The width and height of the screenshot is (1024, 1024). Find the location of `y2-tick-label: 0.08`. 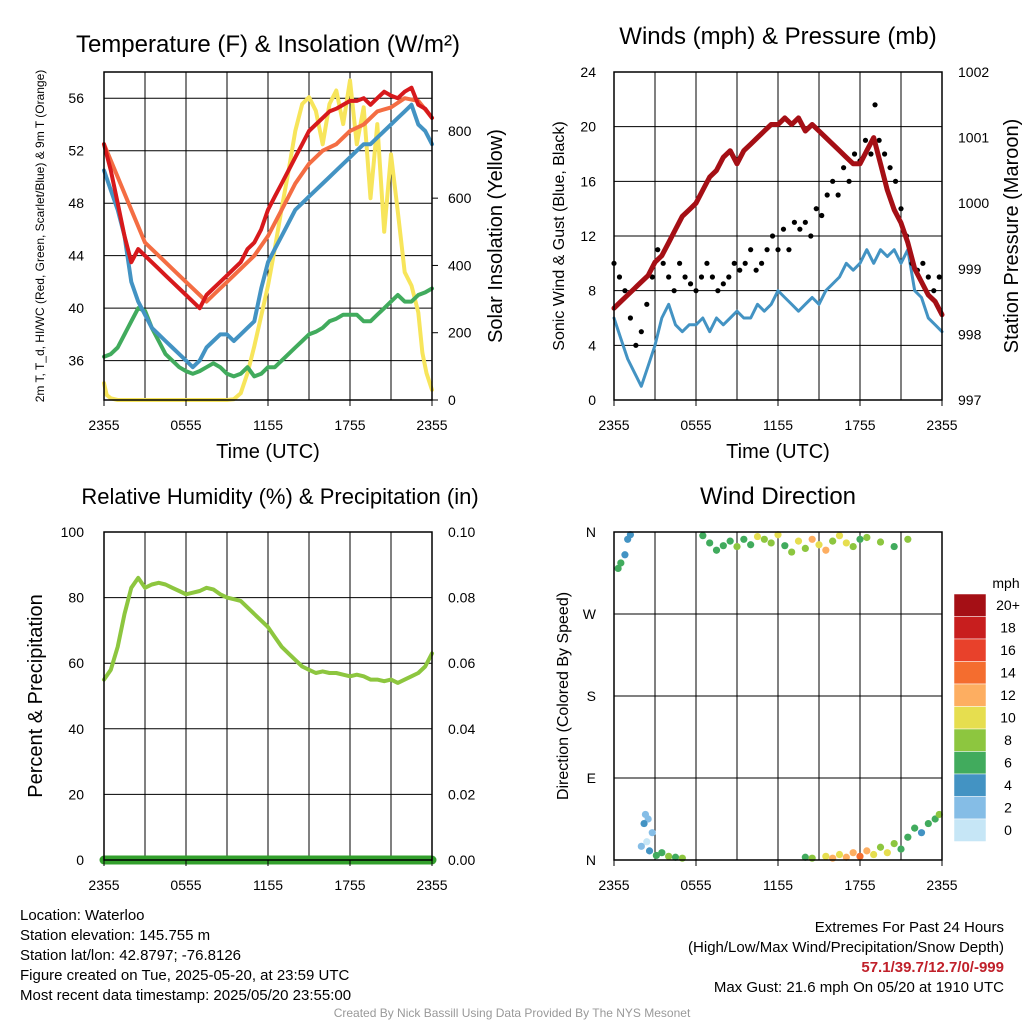

y2-tick-label: 0.08 is located at coordinates (461, 598).